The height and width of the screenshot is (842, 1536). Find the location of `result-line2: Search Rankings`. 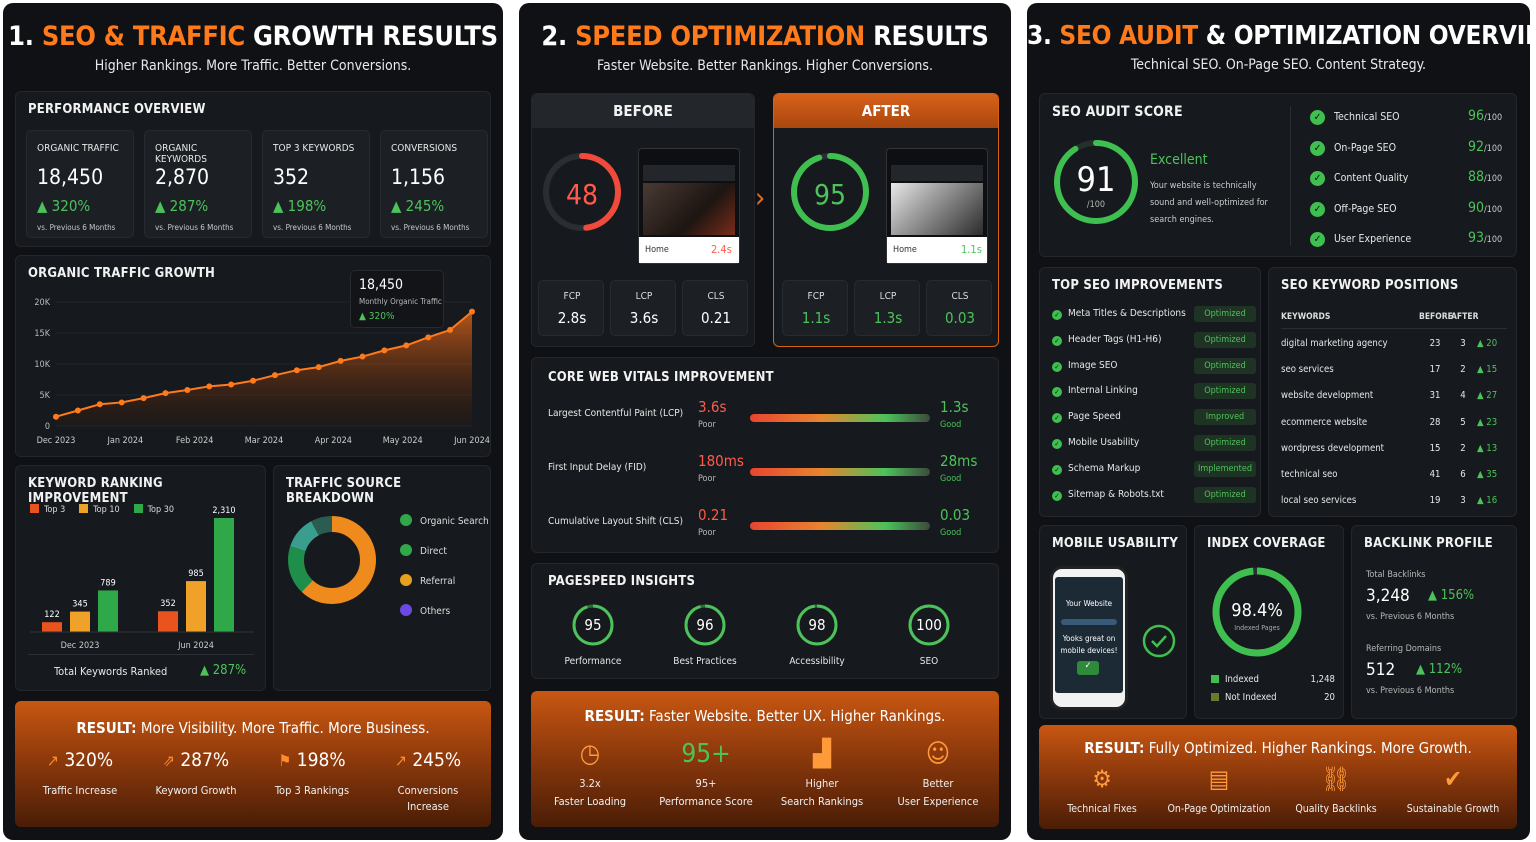

result-line2: Search Rankings is located at coordinates (822, 801).